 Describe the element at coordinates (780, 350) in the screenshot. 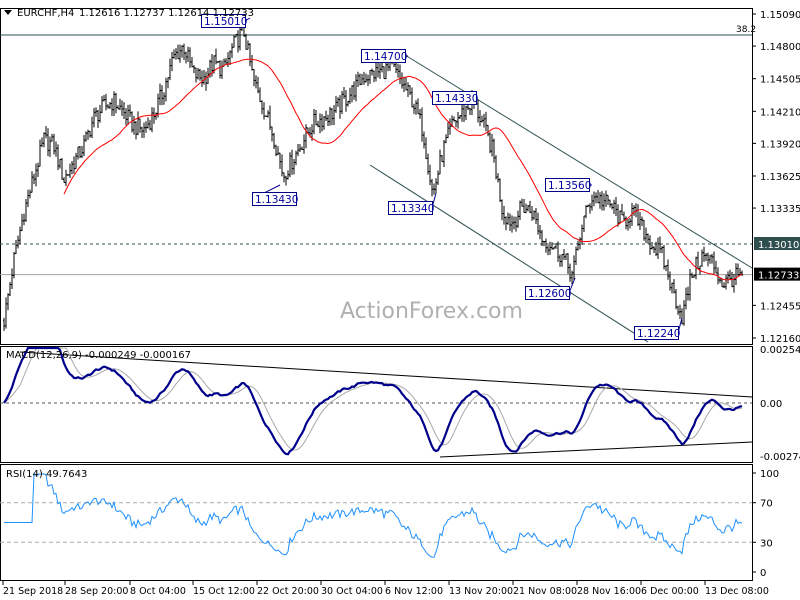

I see `macd-y-tick-label: 0.00254` at that location.